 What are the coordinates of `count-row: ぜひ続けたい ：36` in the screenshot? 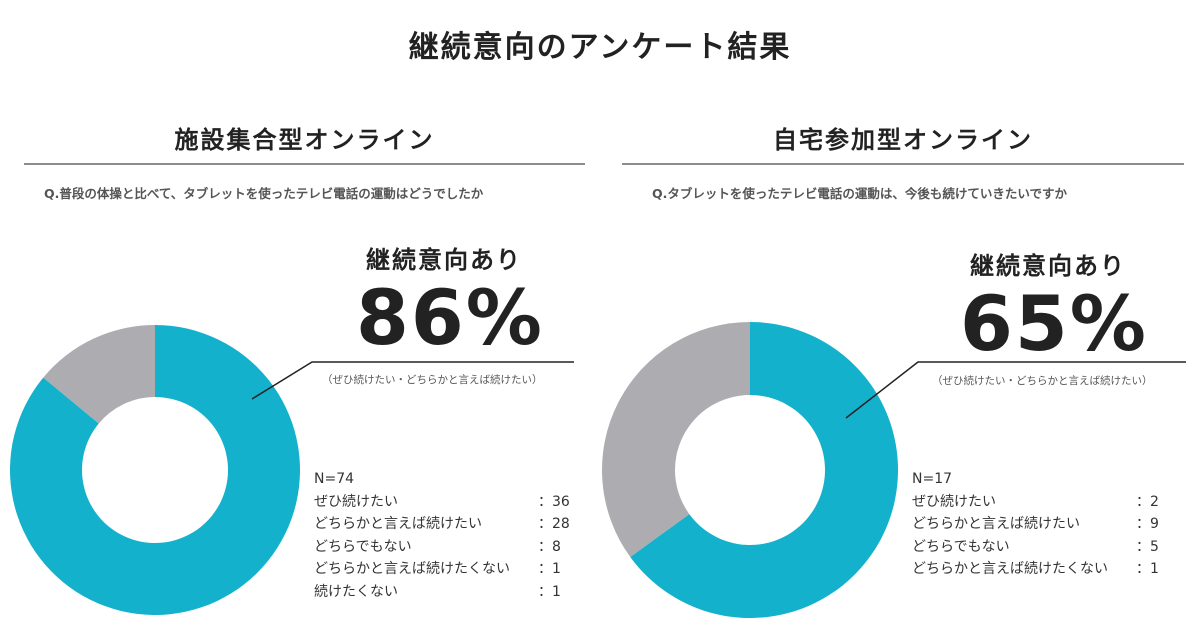 It's located at (444, 502).